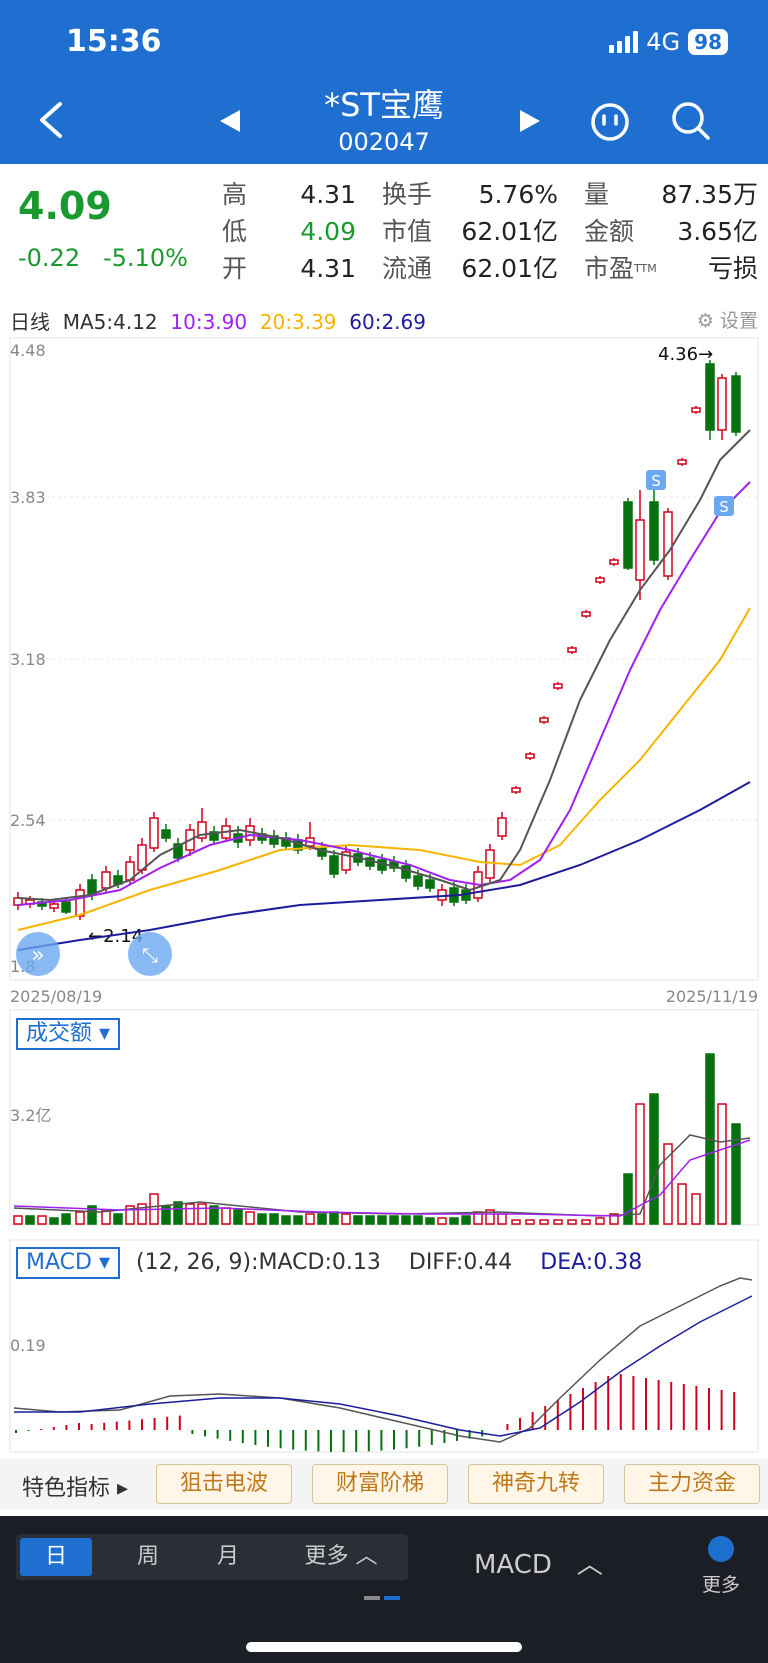  I want to click on page-dot-active, so click(392, 1598).